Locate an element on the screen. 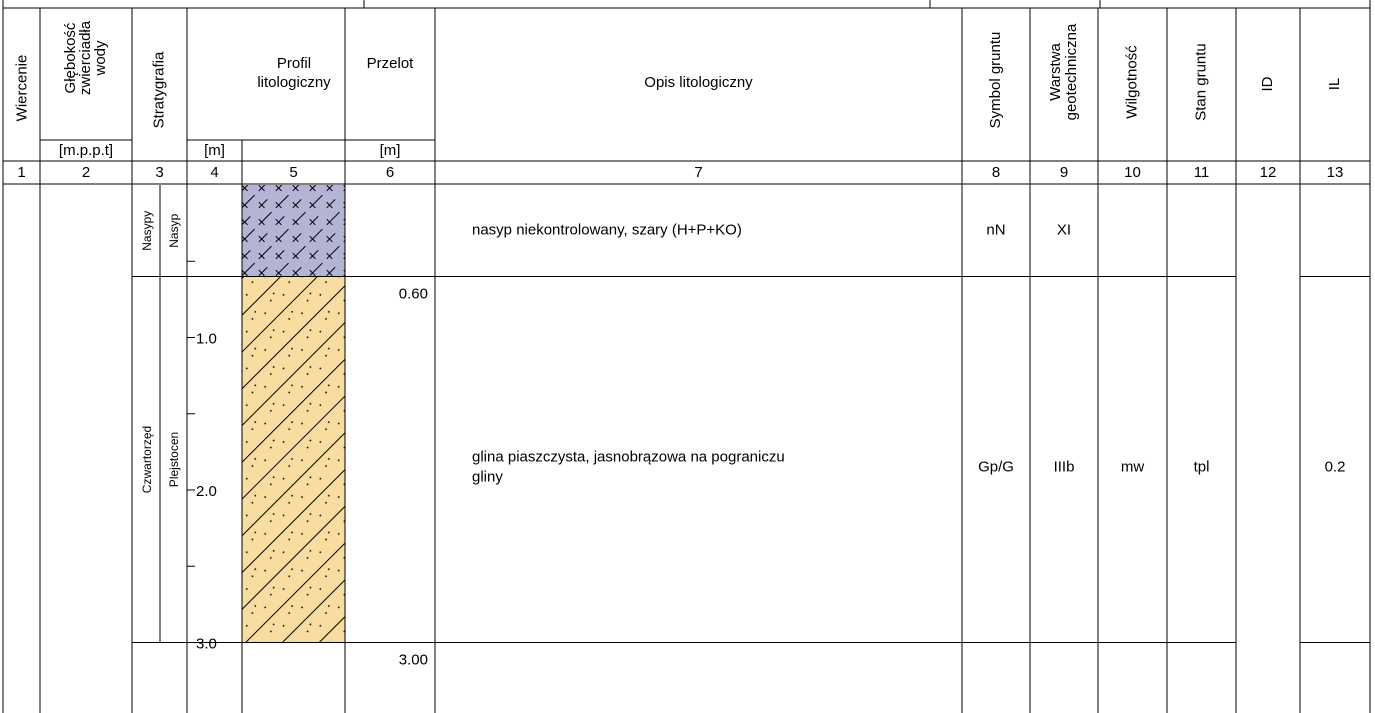  depth-top: 0.60 is located at coordinates (413, 293).